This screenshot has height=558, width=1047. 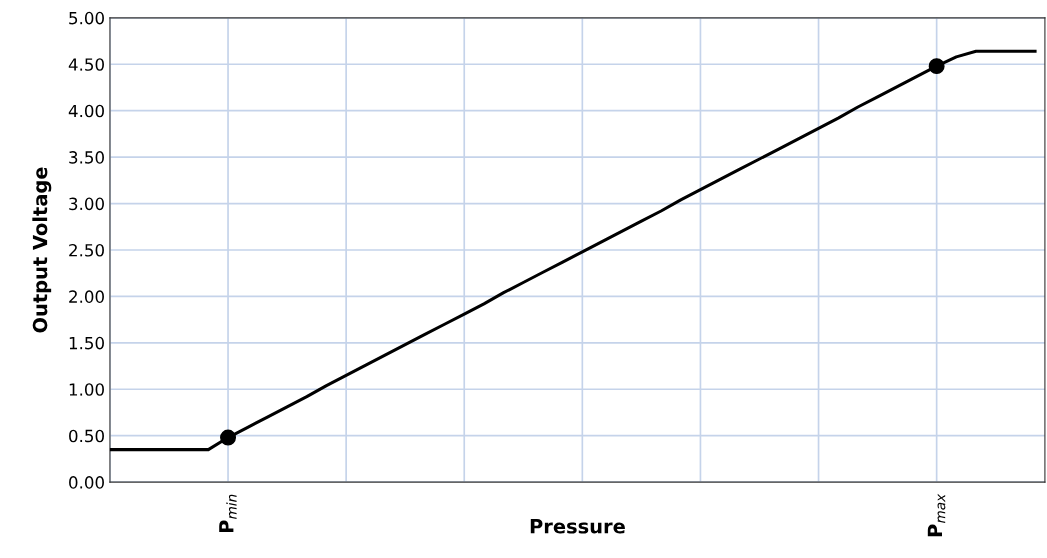 What do you see at coordinates (86, 111) in the screenshot?
I see `y-tick-label: 4.00` at bounding box center [86, 111].